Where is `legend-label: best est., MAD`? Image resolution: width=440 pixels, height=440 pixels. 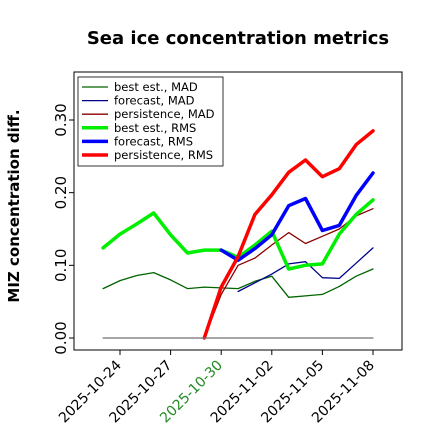
legend-label: best est., MAD is located at coordinates (156, 87).